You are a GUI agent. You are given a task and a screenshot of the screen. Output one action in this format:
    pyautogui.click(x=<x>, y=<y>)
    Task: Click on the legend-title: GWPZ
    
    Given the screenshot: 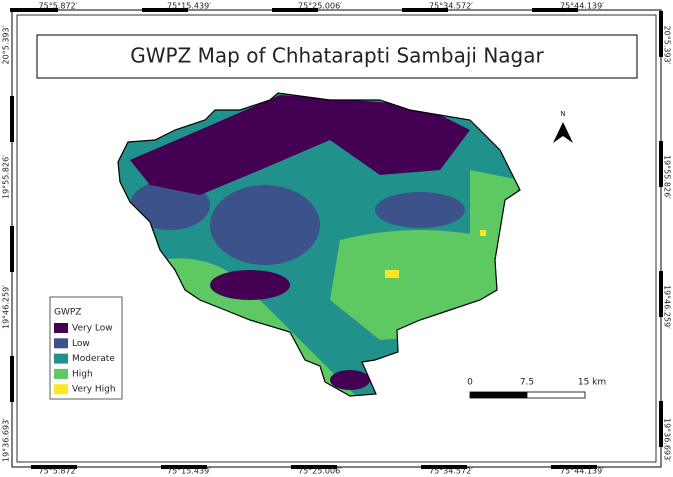 What is the action you would take?
    pyautogui.click(x=67, y=313)
    